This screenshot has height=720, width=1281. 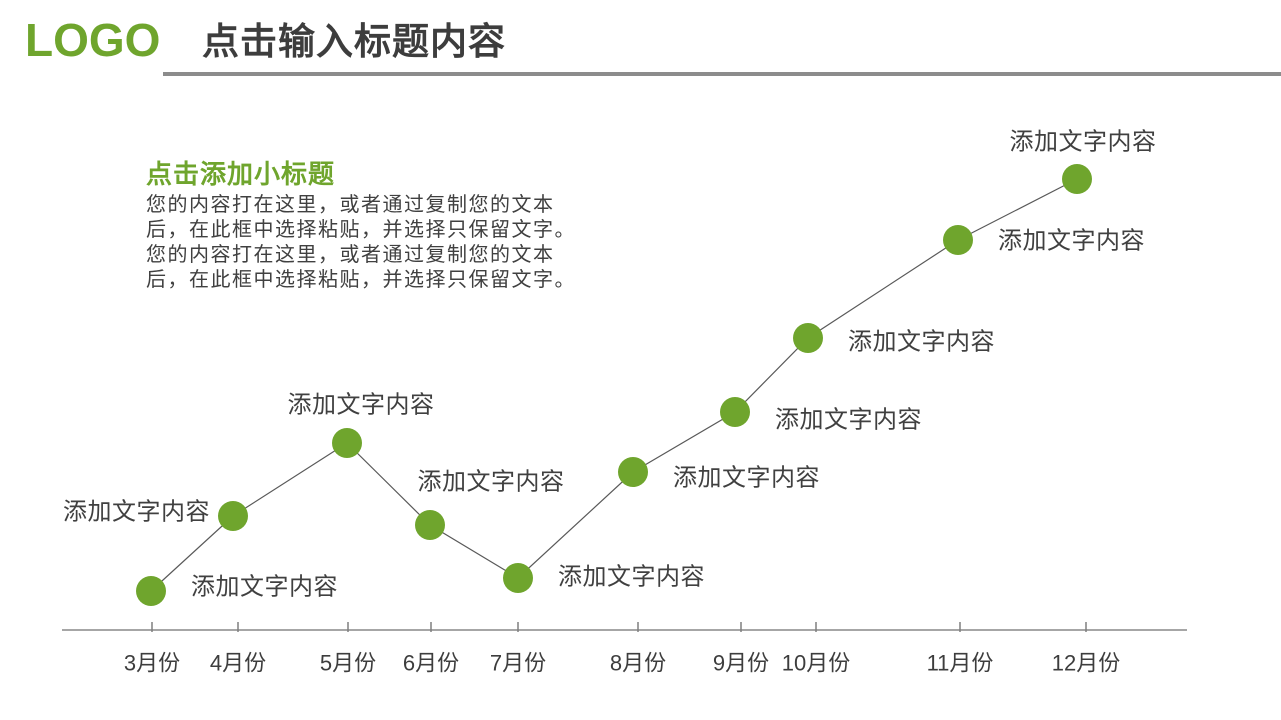 What do you see at coordinates (431, 663) in the screenshot?
I see `x-axis-label: 6月份` at bounding box center [431, 663].